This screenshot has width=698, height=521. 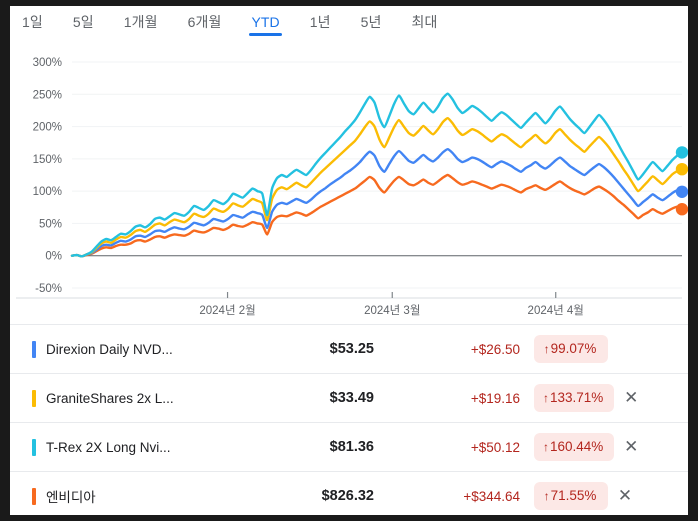 I want to click on security-change-amount: +$50.12, so click(x=495, y=447).